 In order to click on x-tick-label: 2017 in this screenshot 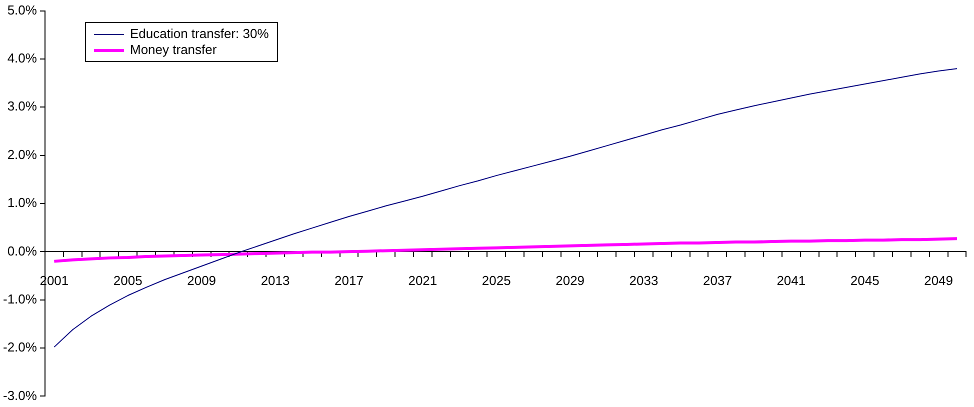, I will do `click(349, 280)`.